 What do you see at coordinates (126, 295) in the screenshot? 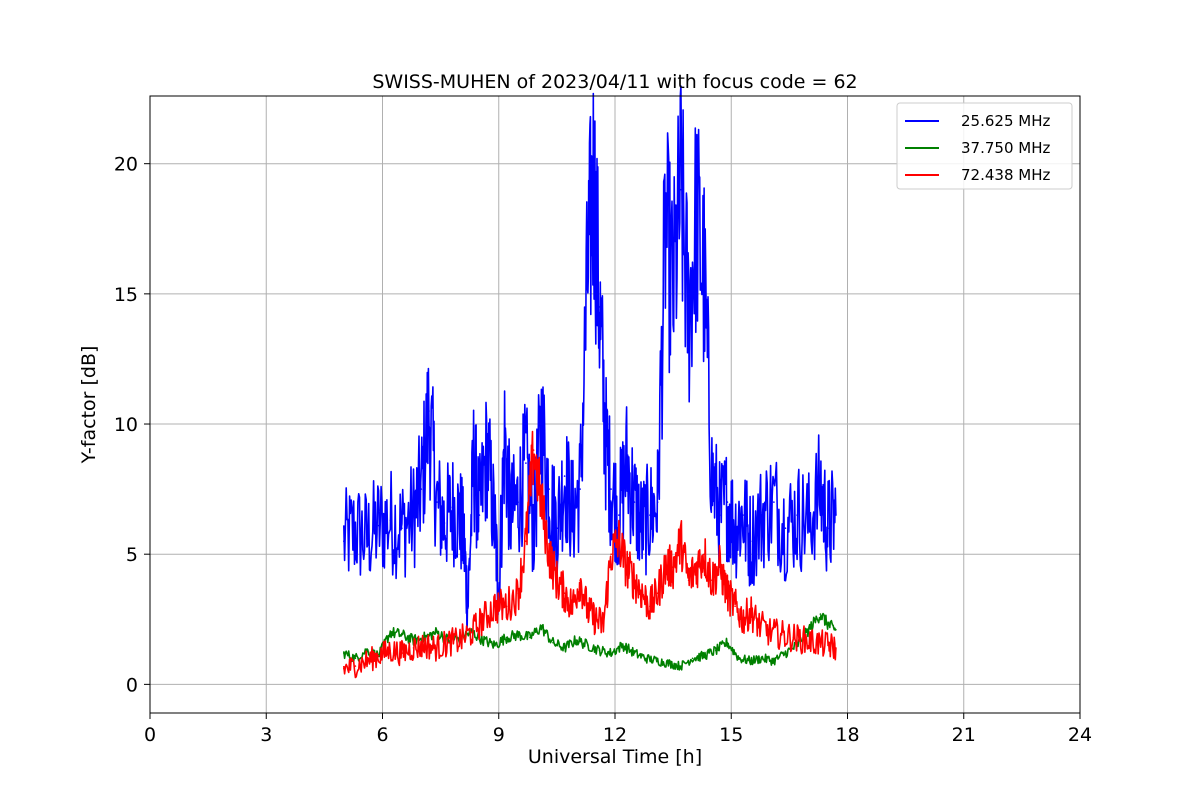
I see `y-tick-label: 15` at bounding box center [126, 295].